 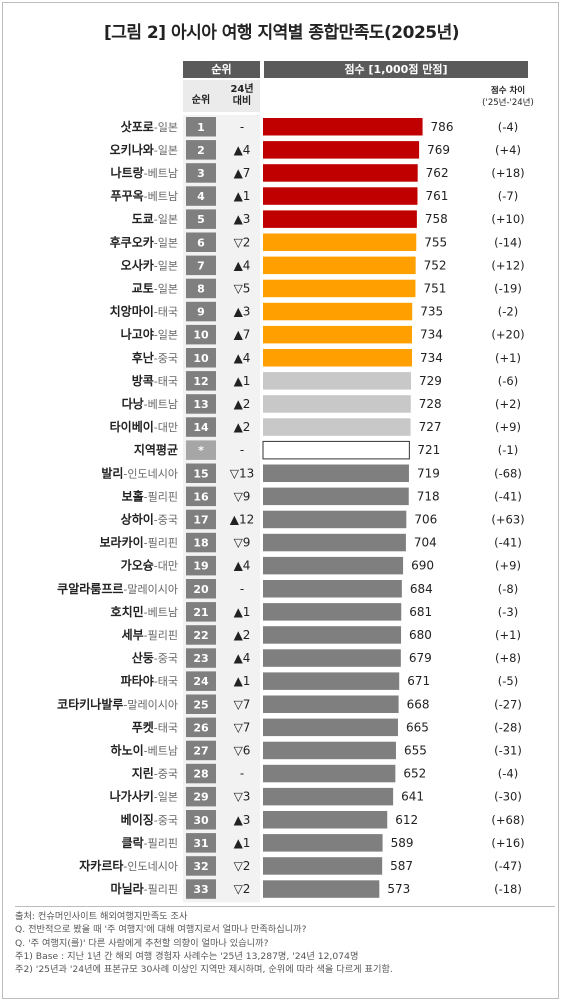 I want to click on city-name: 교토, so click(x=143, y=288).